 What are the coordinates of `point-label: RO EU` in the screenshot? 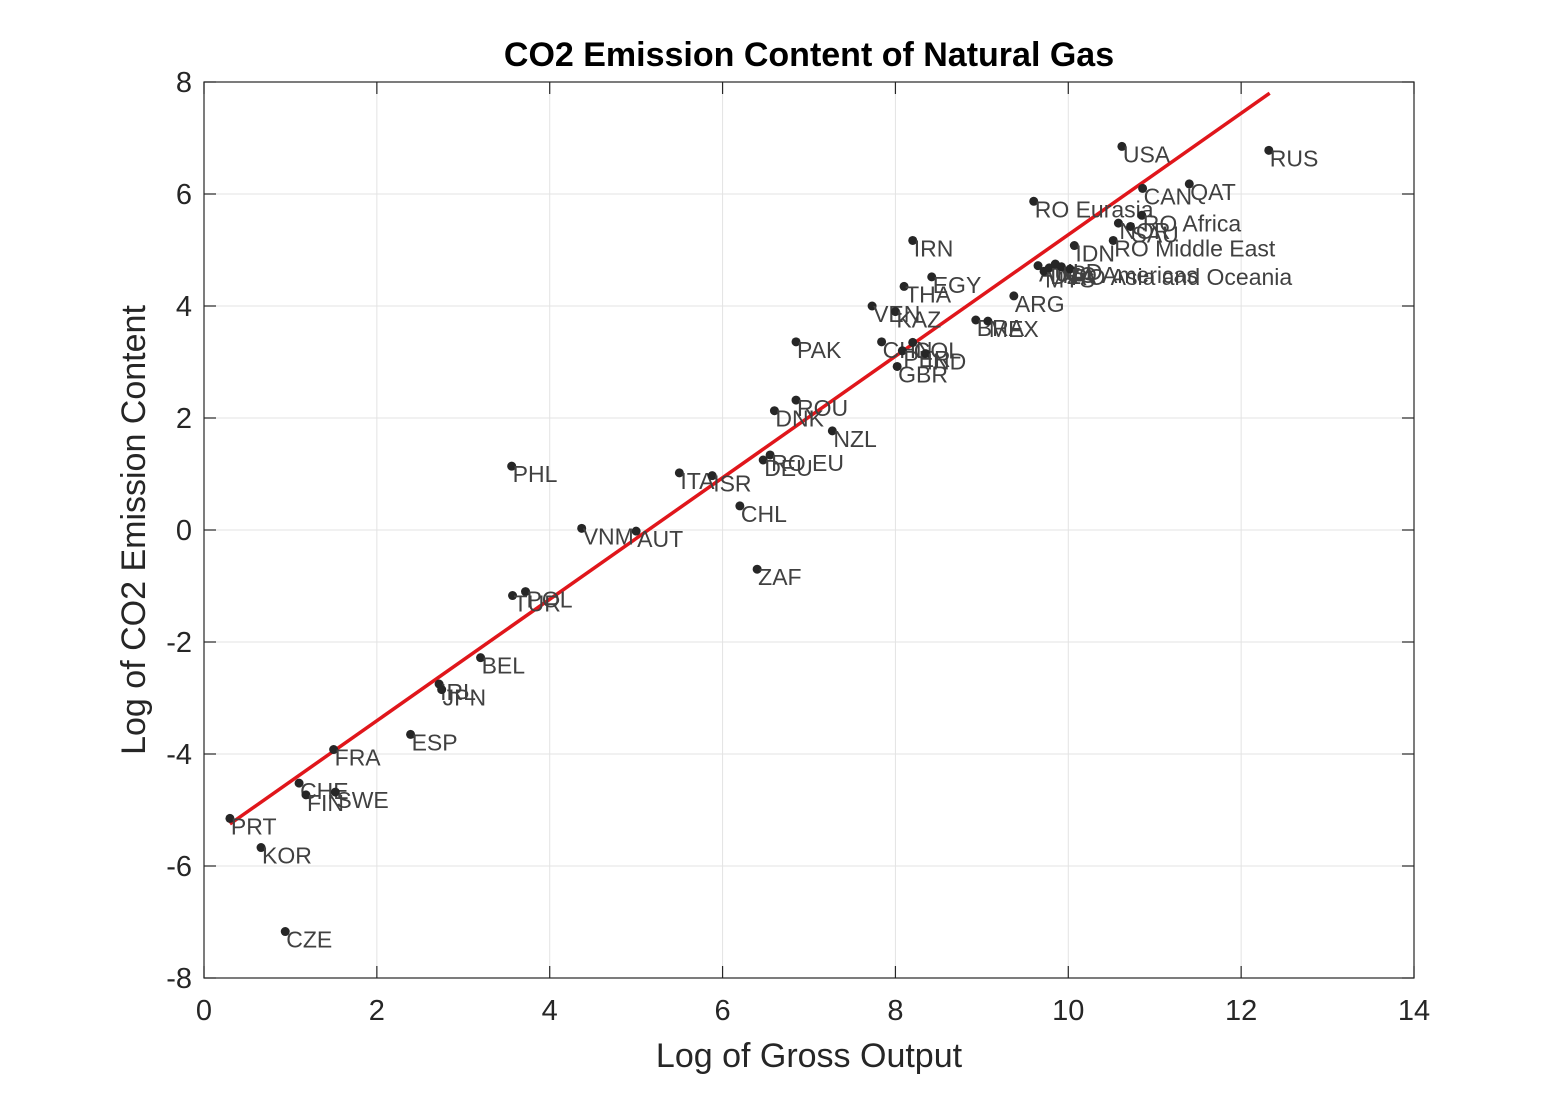 It's located at (807, 463).